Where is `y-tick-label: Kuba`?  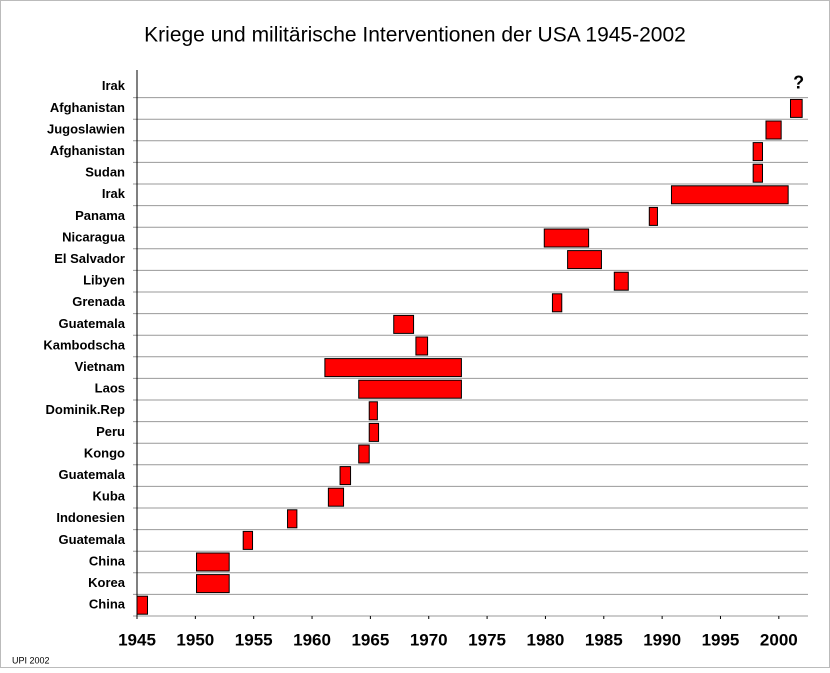 y-tick-label: Kuba is located at coordinates (109, 496).